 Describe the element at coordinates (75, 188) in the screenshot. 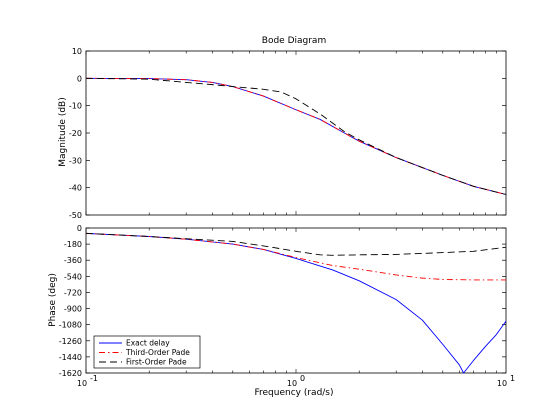

I see `magnitude-ytick-label: -40` at that location.